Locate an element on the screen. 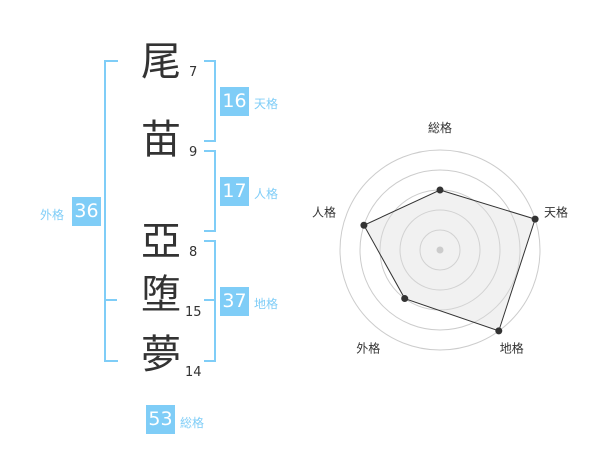  tenkaku-value: 16 is located at coordinates (234, 101).